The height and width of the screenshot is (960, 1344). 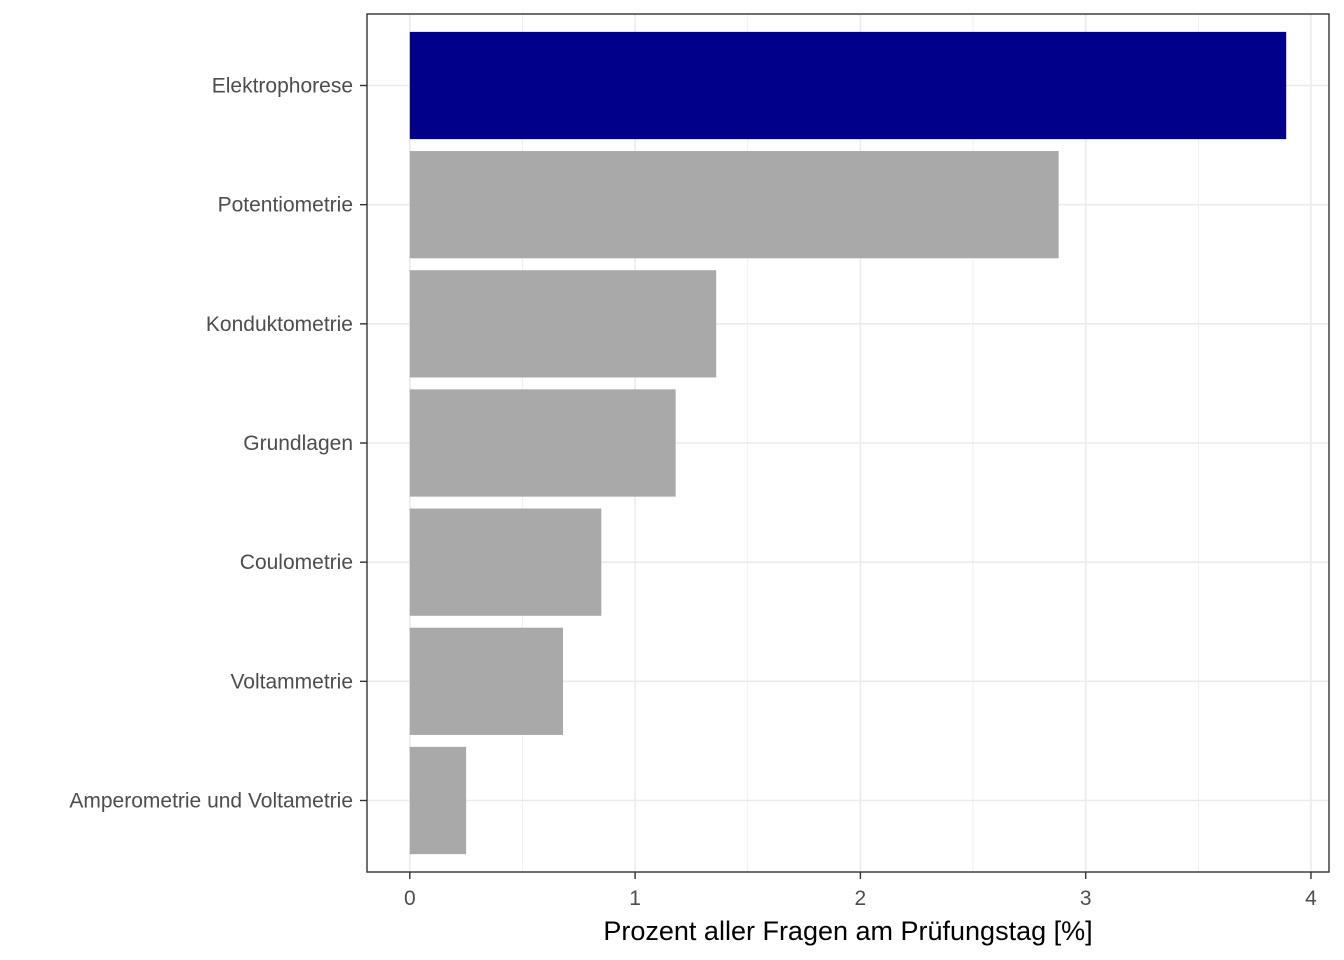 I want to click on y-tick-label: Potentiometrie, so click(x=285, y=205).